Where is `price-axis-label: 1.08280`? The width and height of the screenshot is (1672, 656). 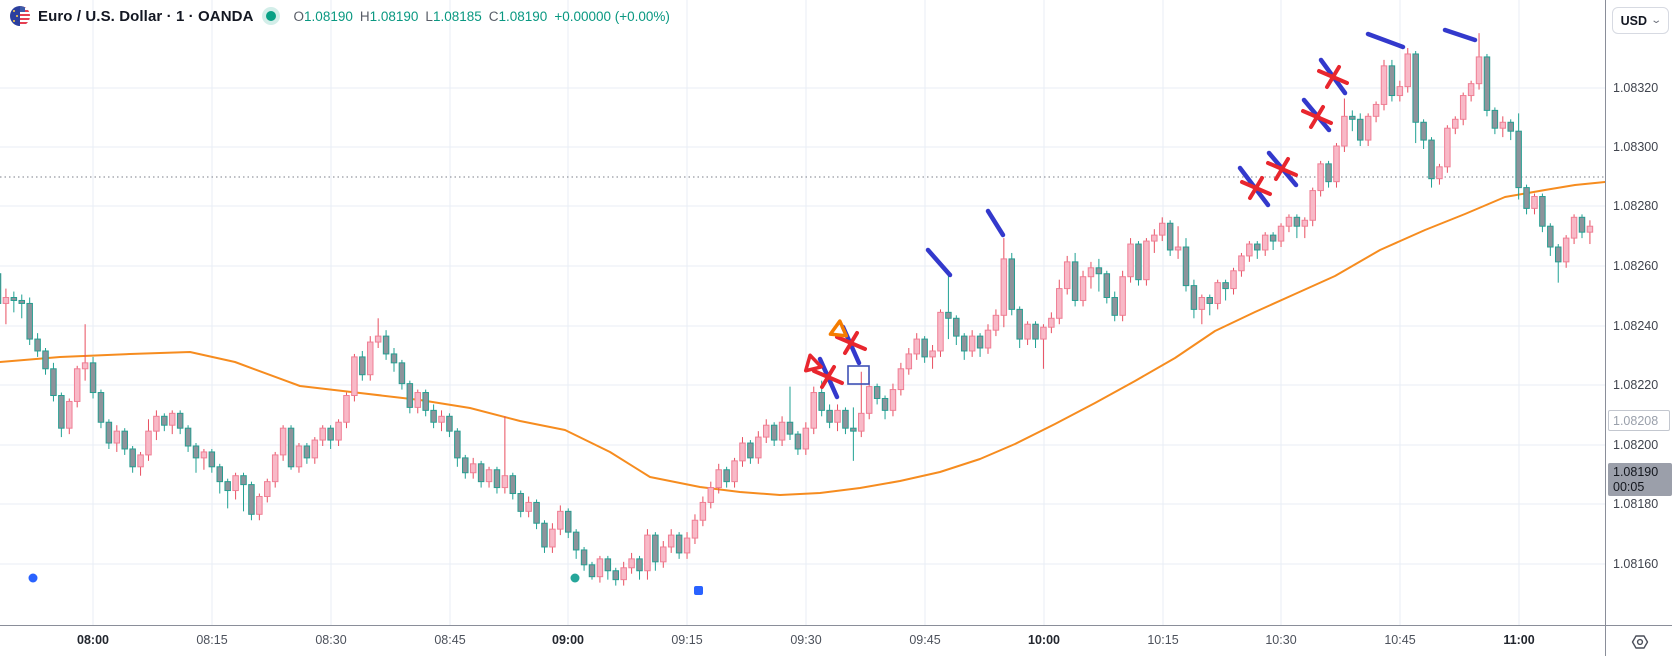
price-axis-label: 1.08280 is located at coordinates (1636, 206).